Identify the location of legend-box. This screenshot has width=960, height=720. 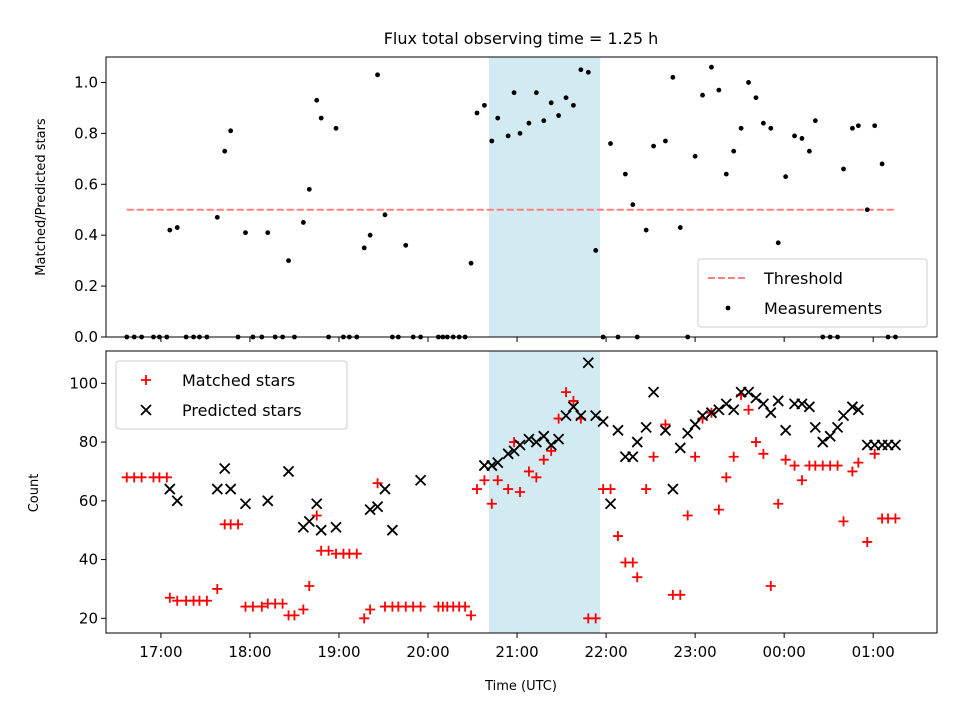
(812, 293).